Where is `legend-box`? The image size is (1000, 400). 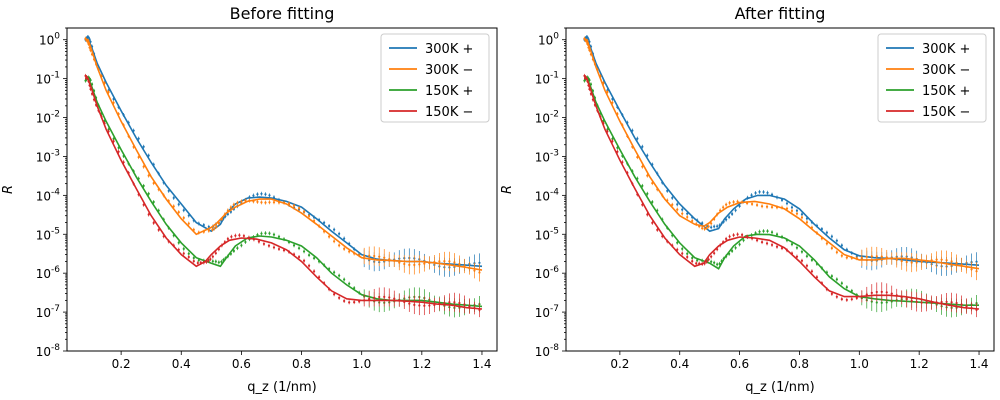
legend-box is located at coordinates (435, 78).